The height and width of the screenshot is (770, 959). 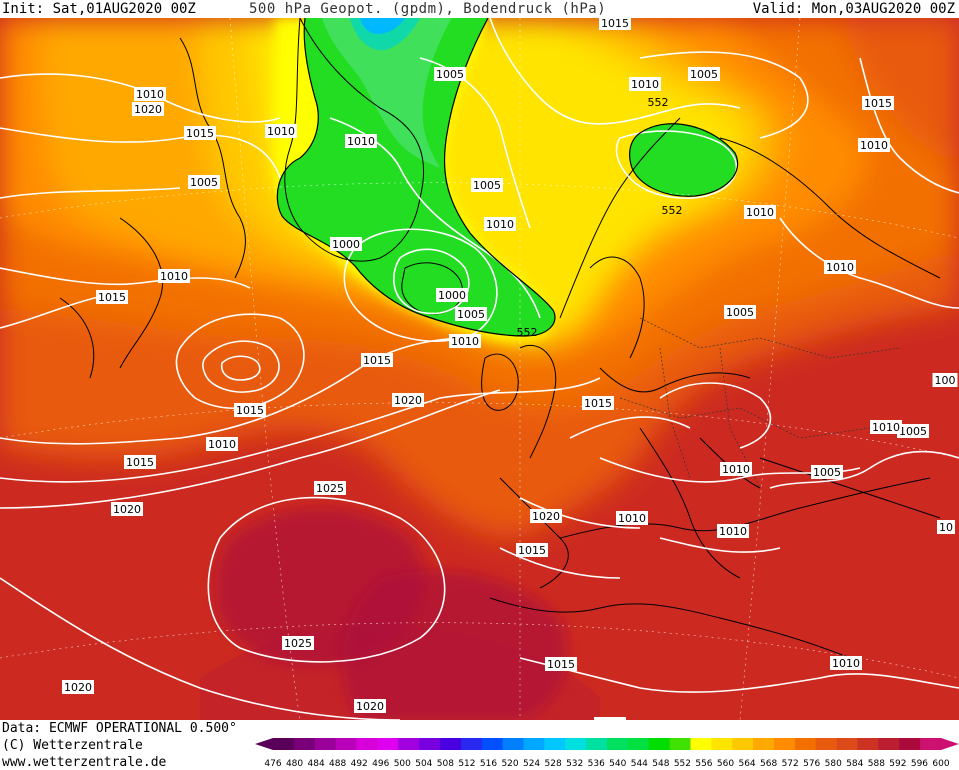 I want to click on colorbar-tick-label: 584, so click(x=854, y=764).